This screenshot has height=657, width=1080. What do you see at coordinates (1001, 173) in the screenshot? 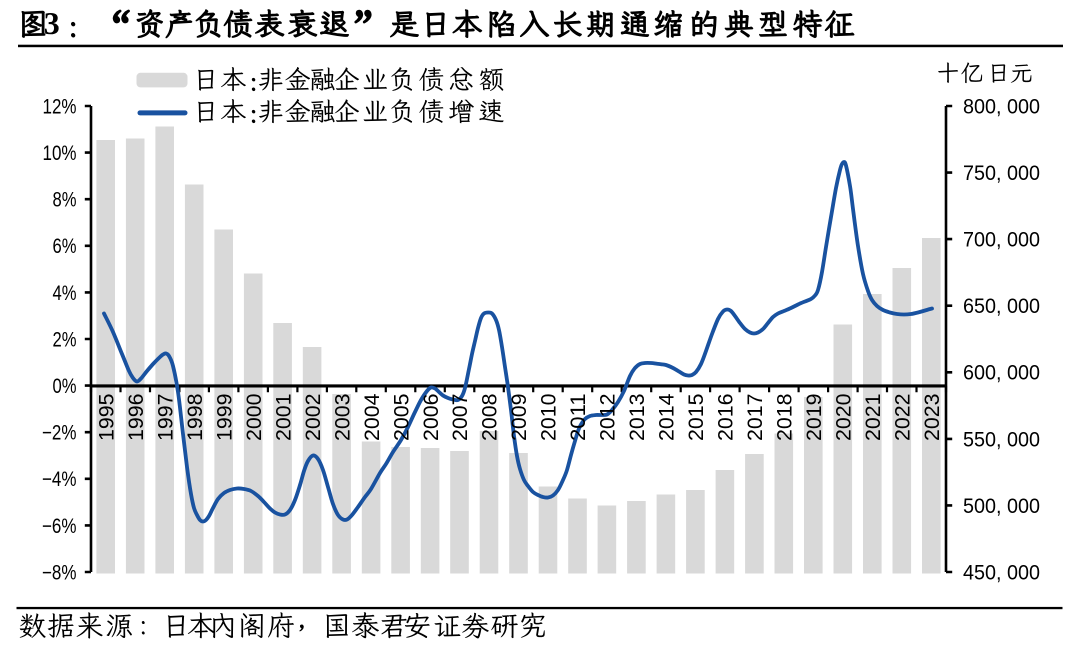
I see `svg-text: 750, 000` at bounding box center [1001, 173].